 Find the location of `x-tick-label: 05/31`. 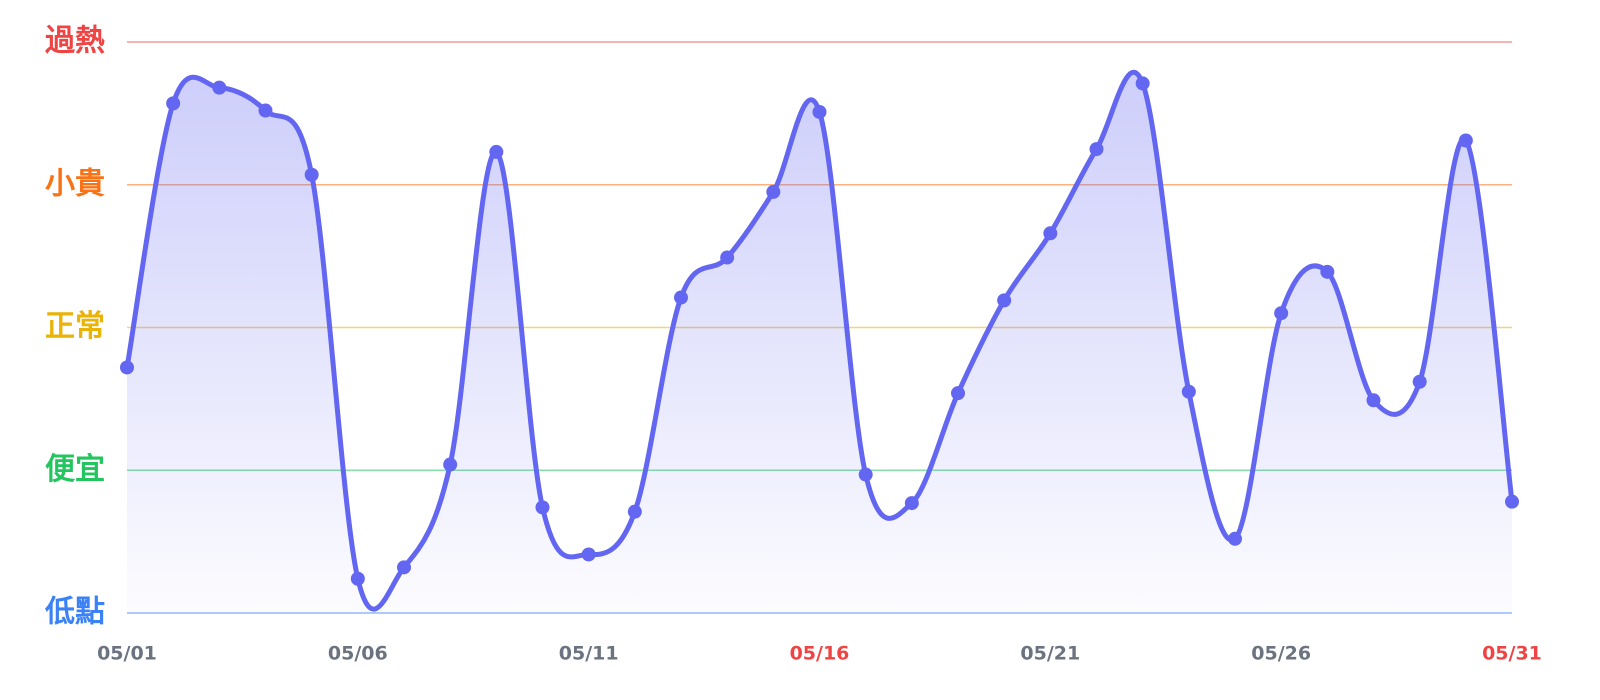

x-tick-label: 05/31 is located at coordinates (1512, 654).